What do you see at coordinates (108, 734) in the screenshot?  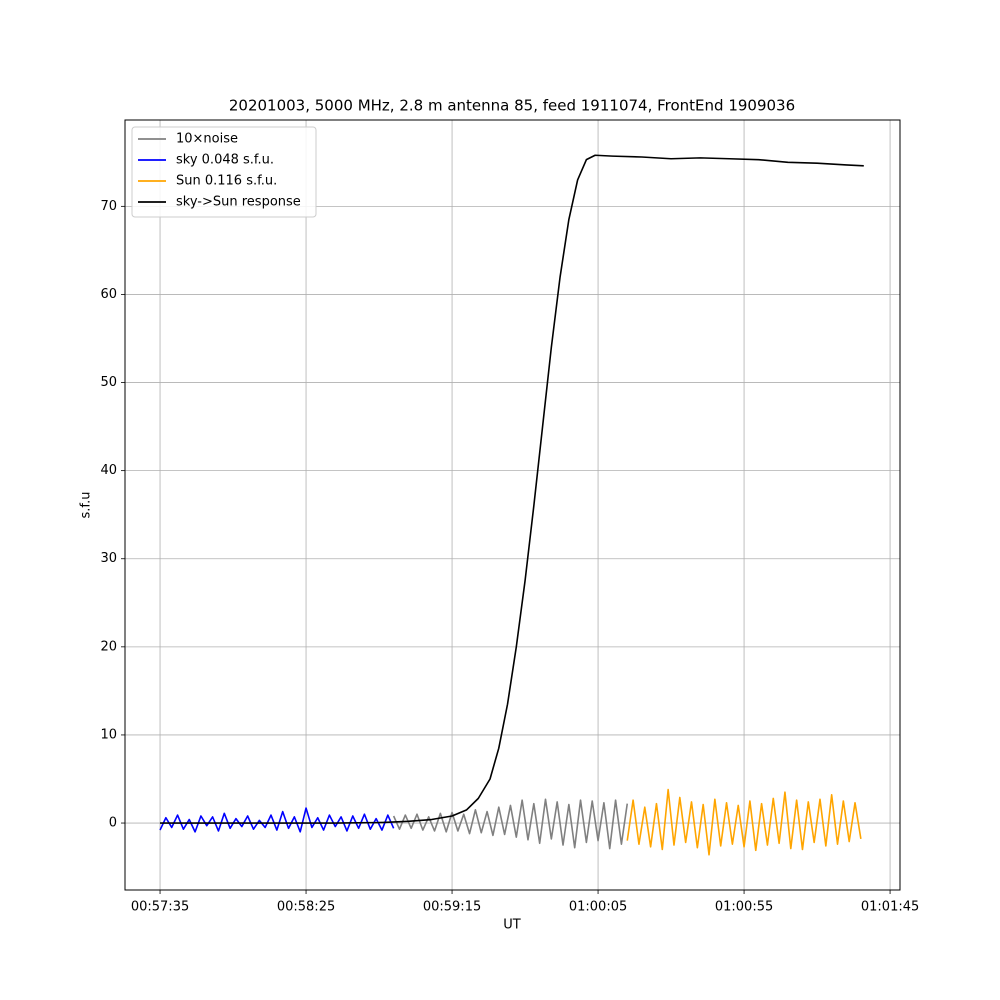 I see `y-tick-label: 10` at bounding box center [108, 734].